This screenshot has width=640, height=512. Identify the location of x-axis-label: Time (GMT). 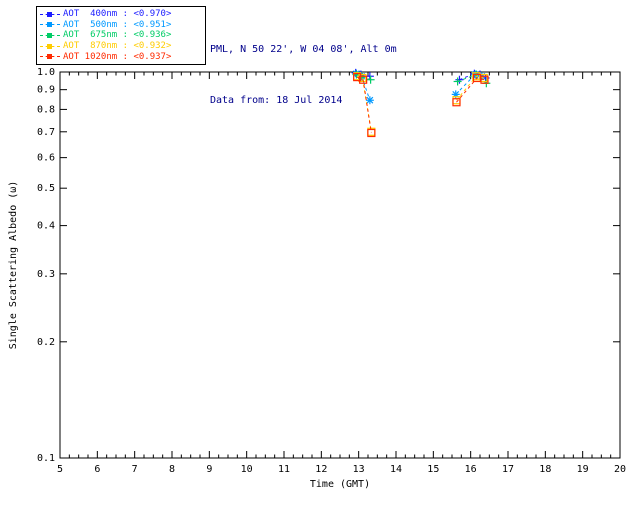
(340, 484).